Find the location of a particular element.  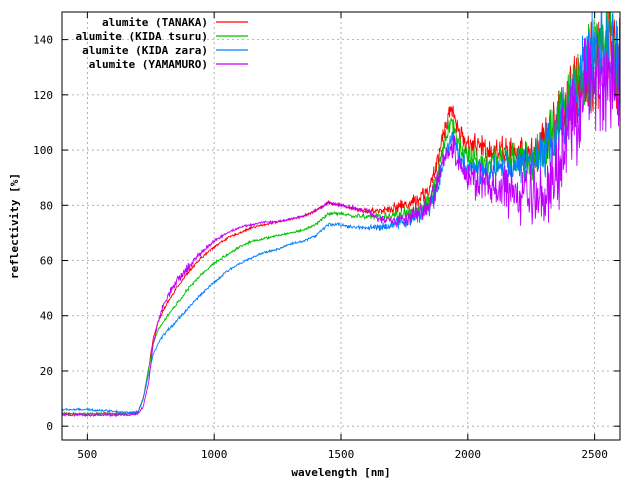

legend-label: alumite (TANAKA) is located at coordinates (155, 22).